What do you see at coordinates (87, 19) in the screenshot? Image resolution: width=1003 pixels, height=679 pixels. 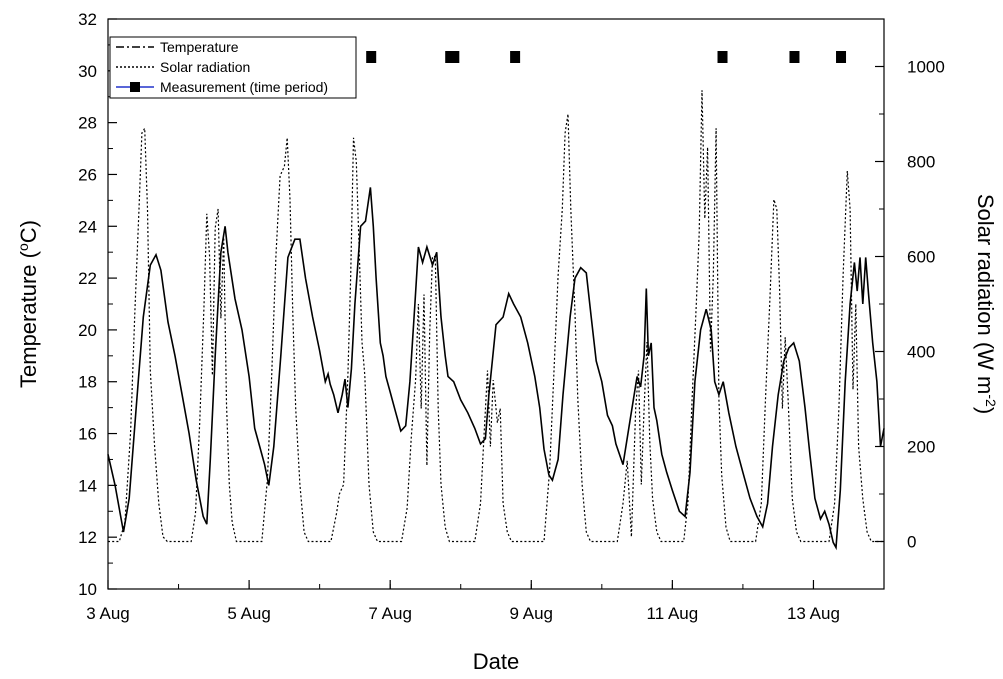 I see `y-left-tick-label: 32` at bounding box center [87, 19].